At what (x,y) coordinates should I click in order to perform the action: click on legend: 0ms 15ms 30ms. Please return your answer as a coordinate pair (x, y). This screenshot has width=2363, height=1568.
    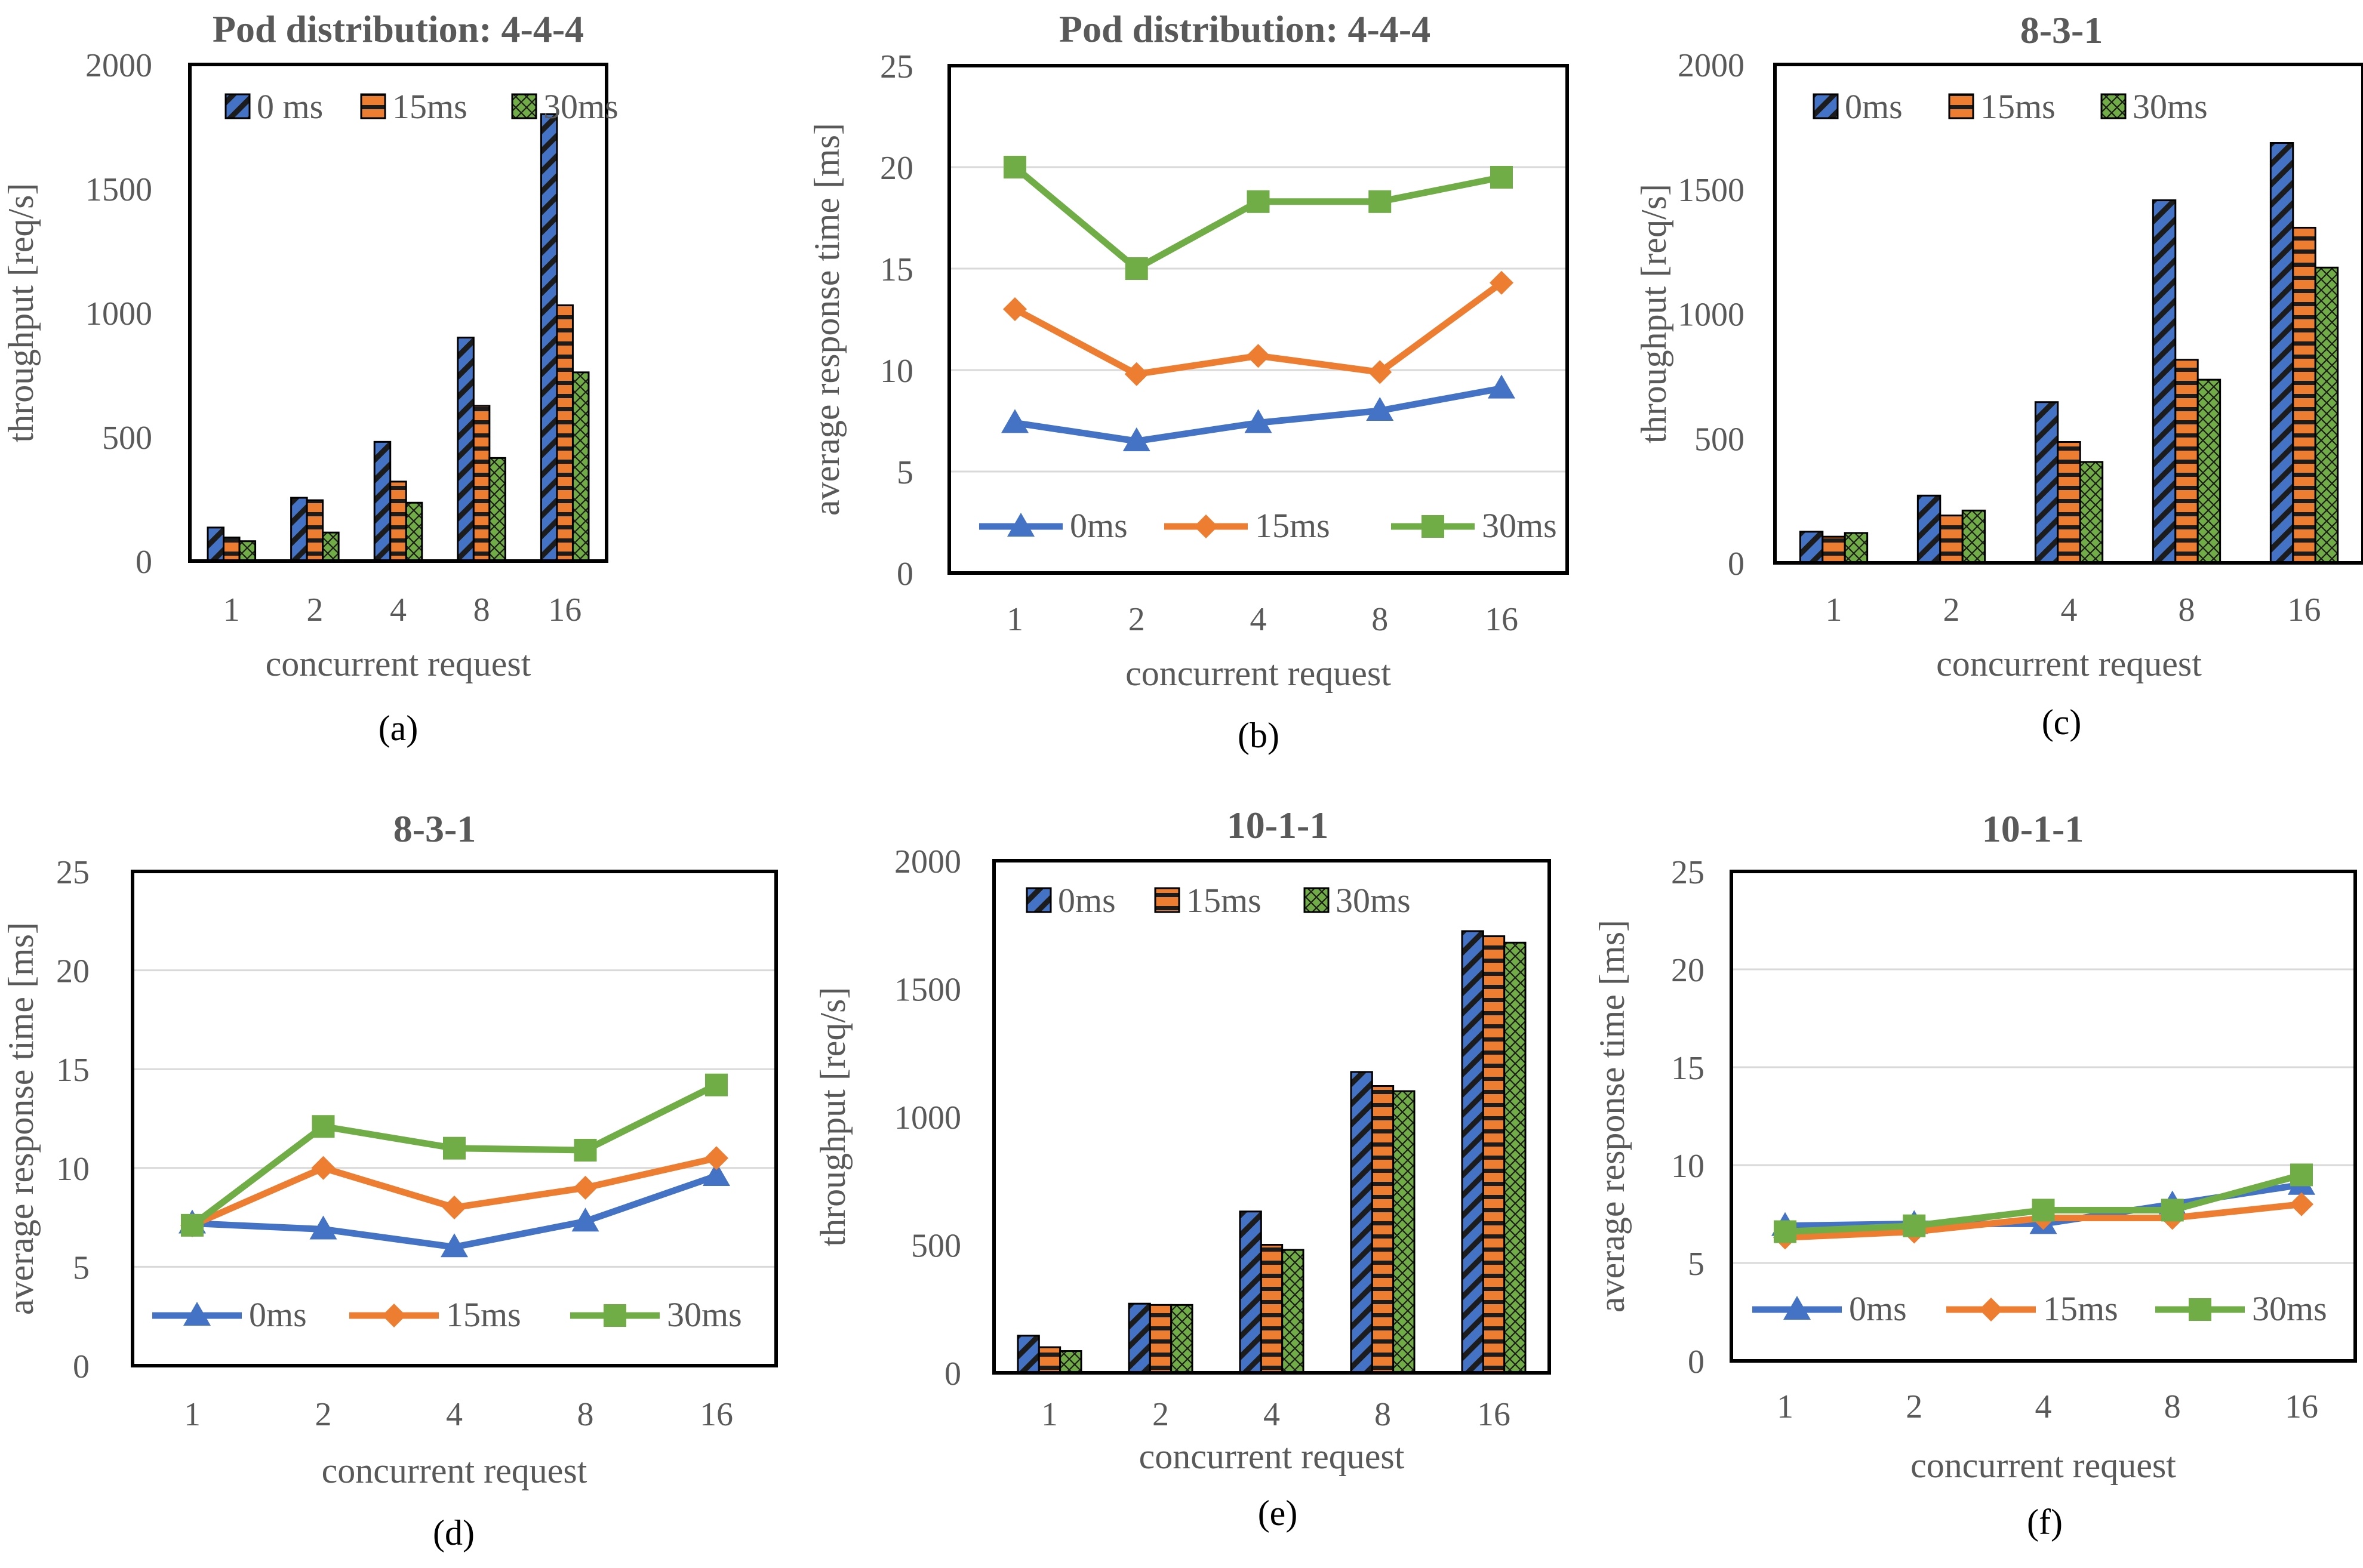
    Looking at the image, I should click on (447, 1314).